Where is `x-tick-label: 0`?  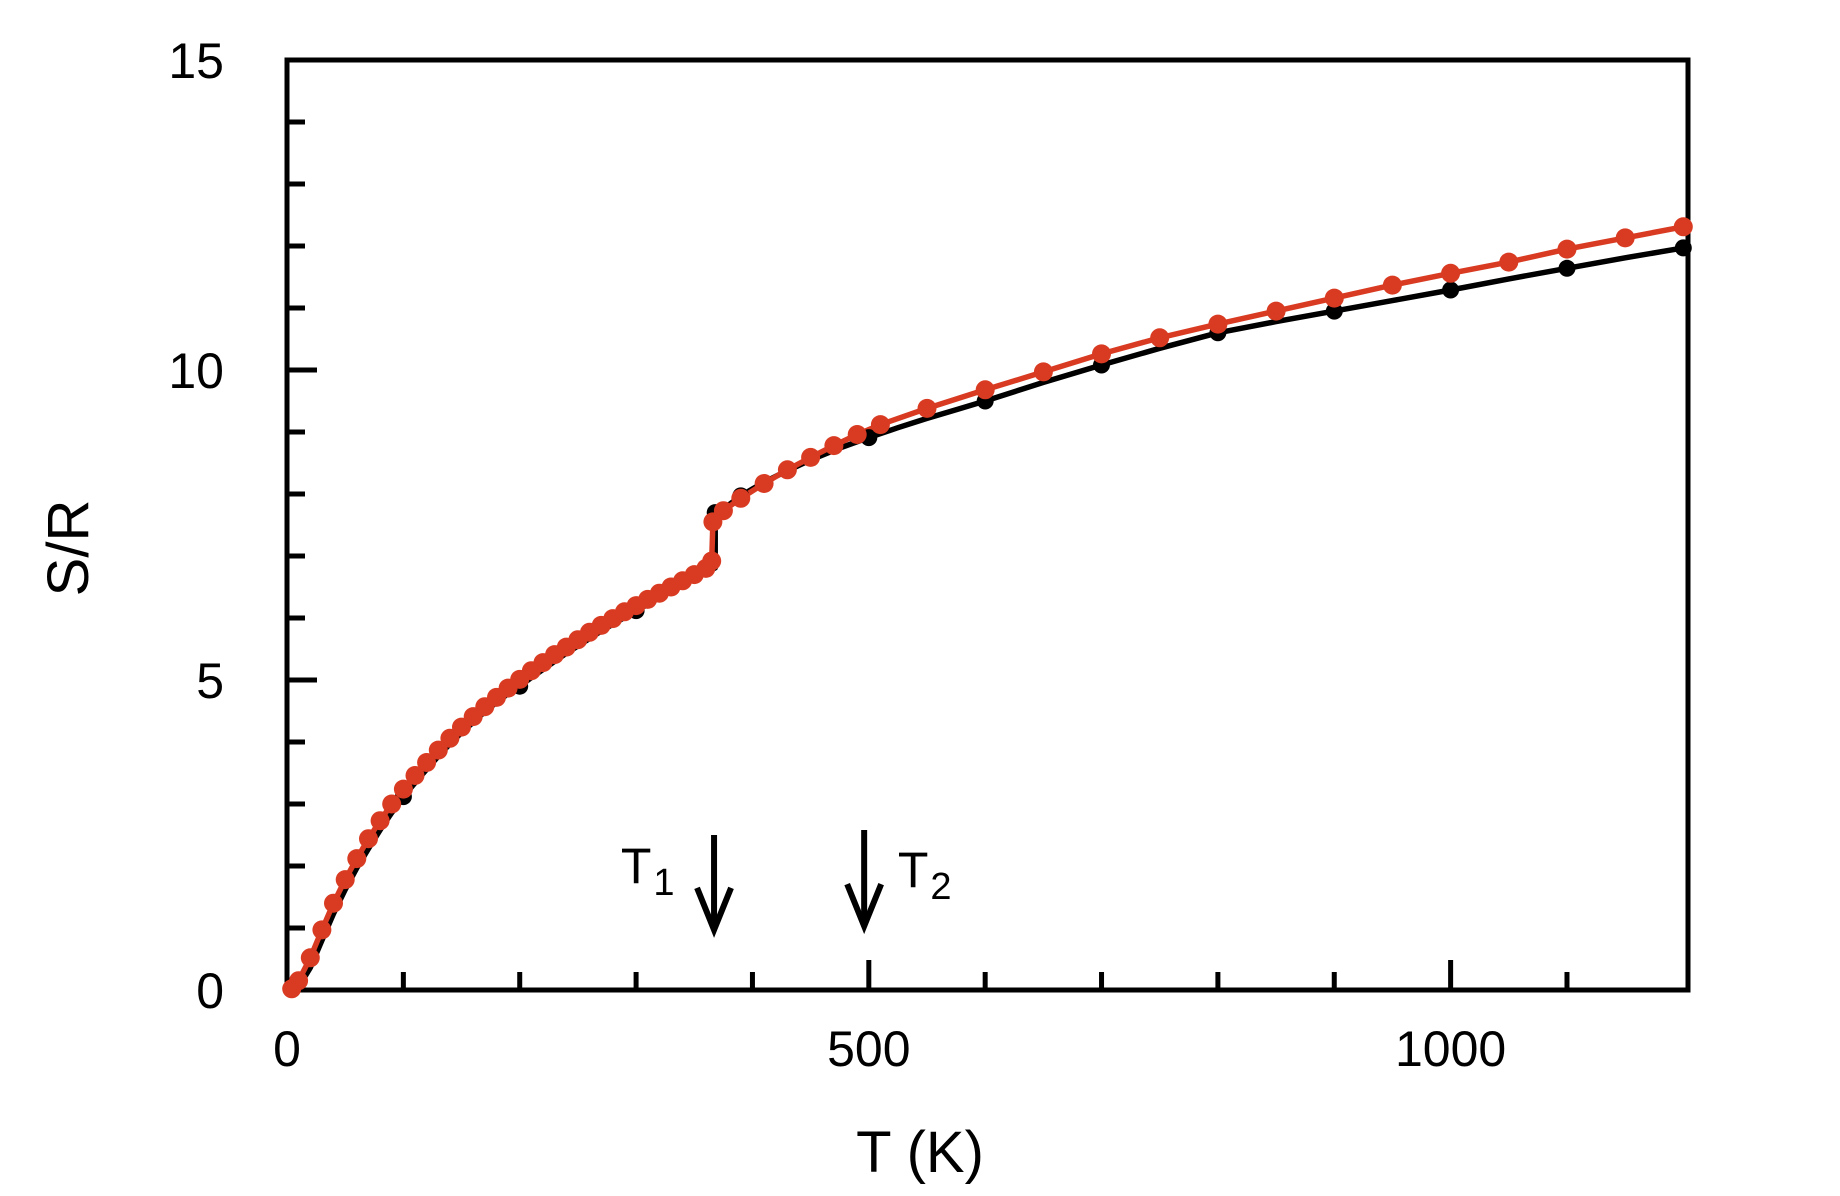 x-tick-label: 0 is located at coordinates (287, 1049).